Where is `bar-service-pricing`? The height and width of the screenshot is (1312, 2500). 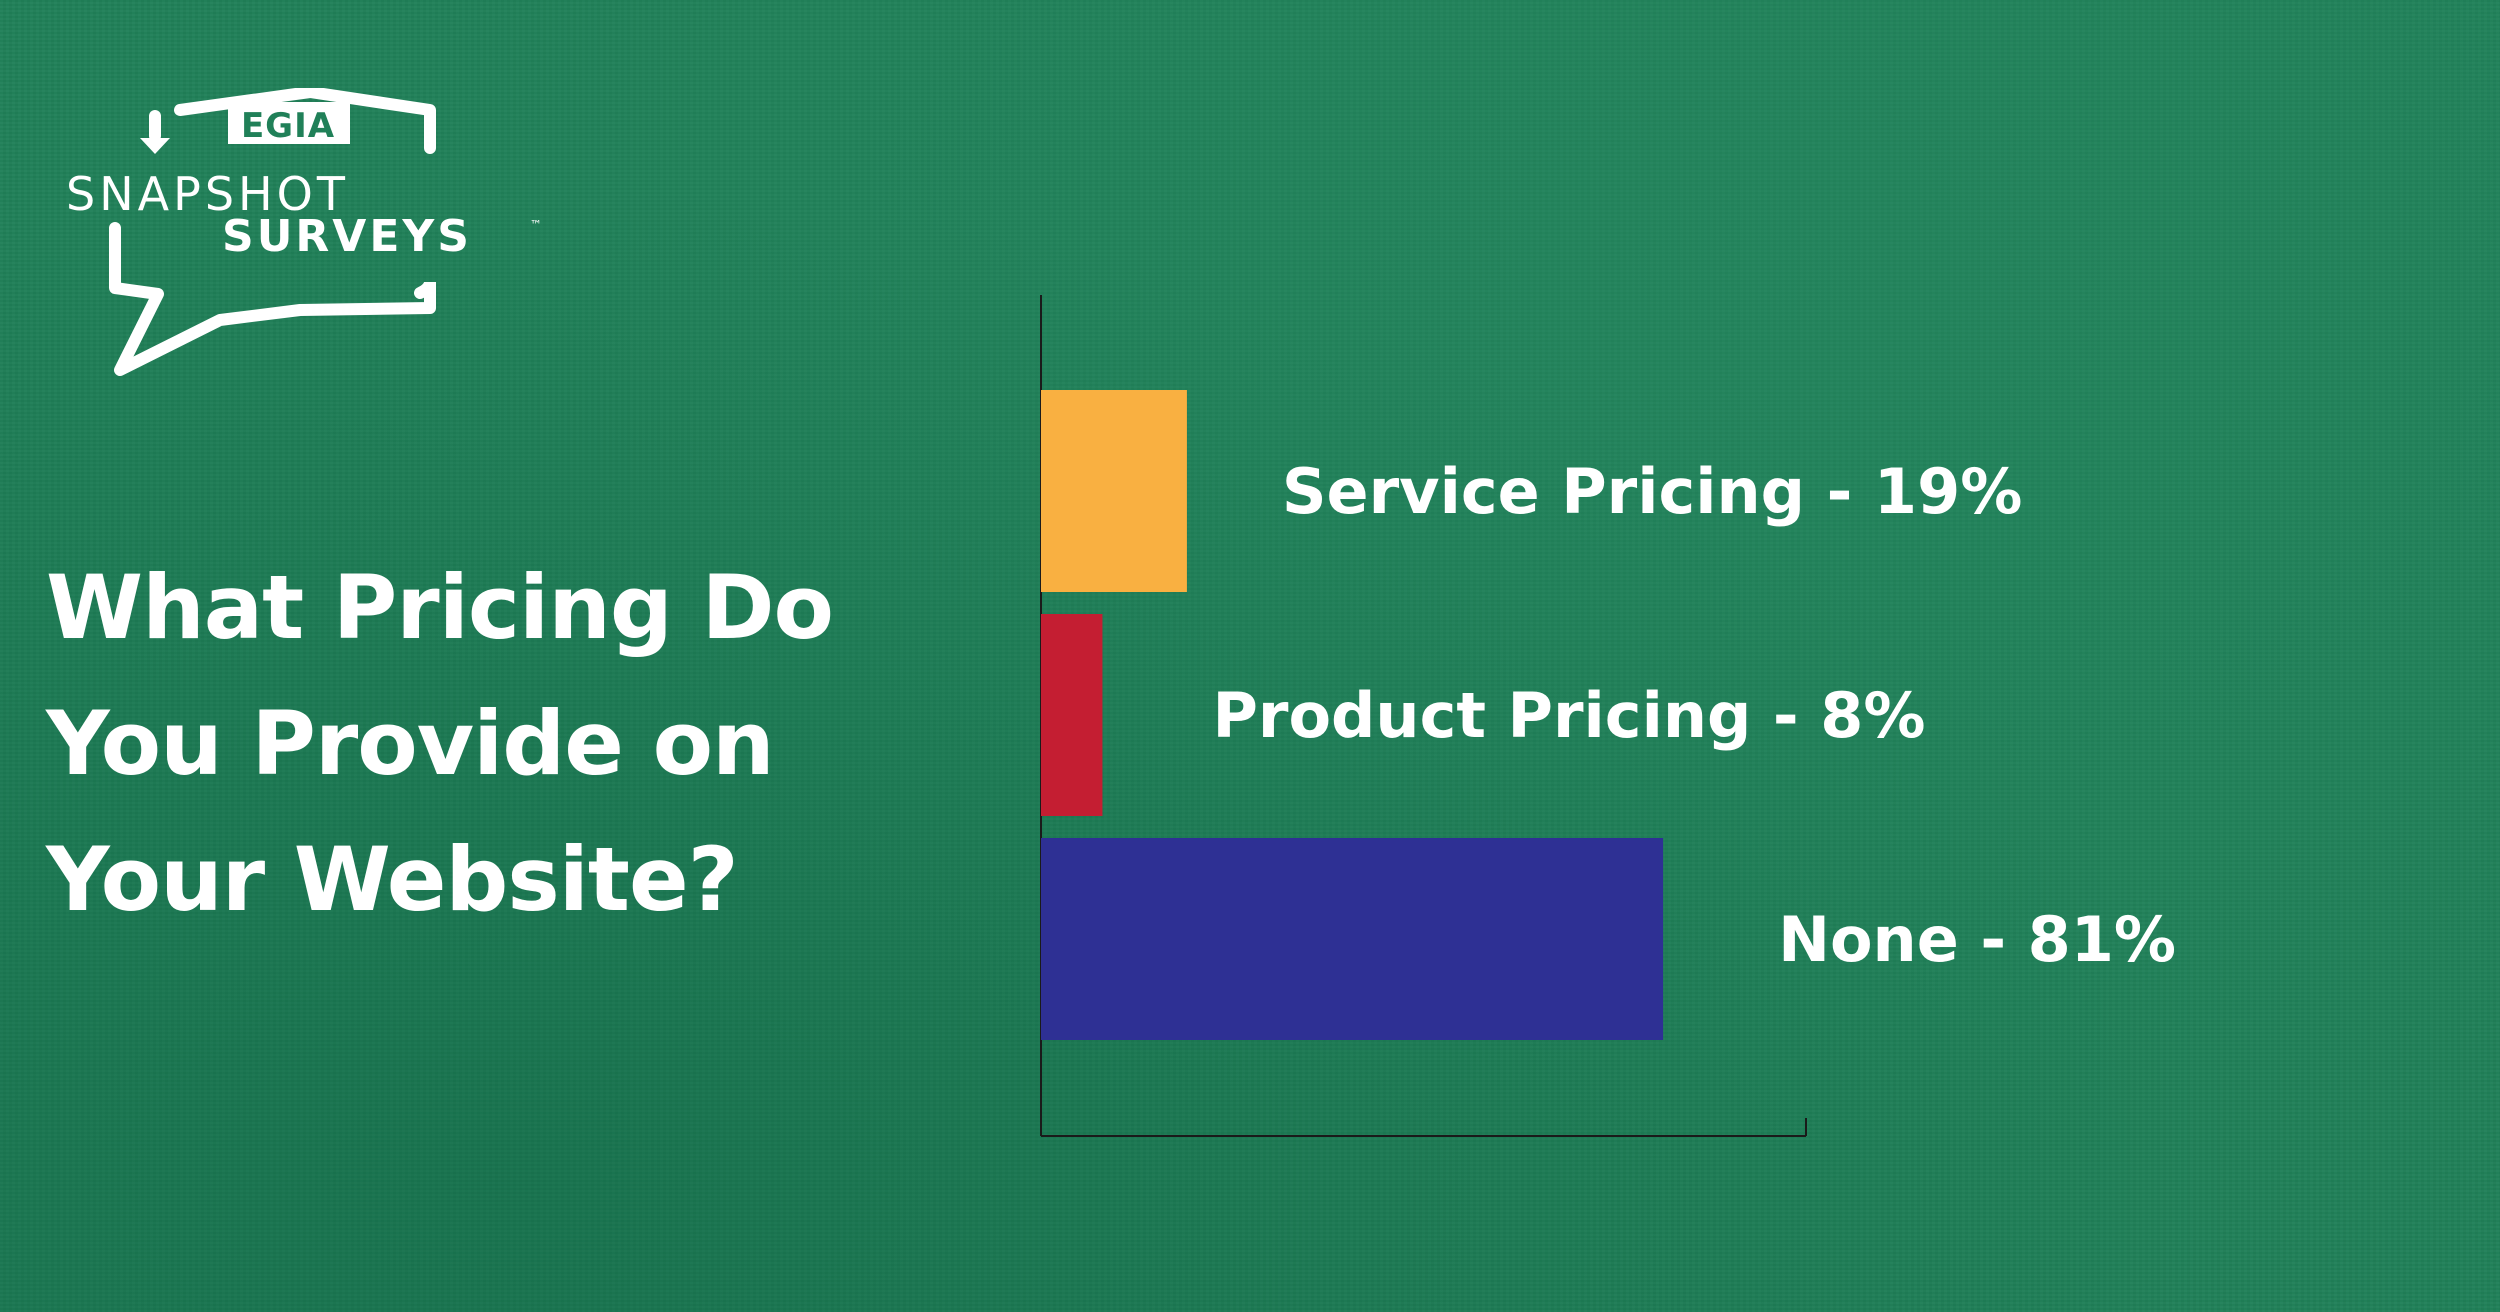
bar-service-pricing is located at coordinates (1114, 491).